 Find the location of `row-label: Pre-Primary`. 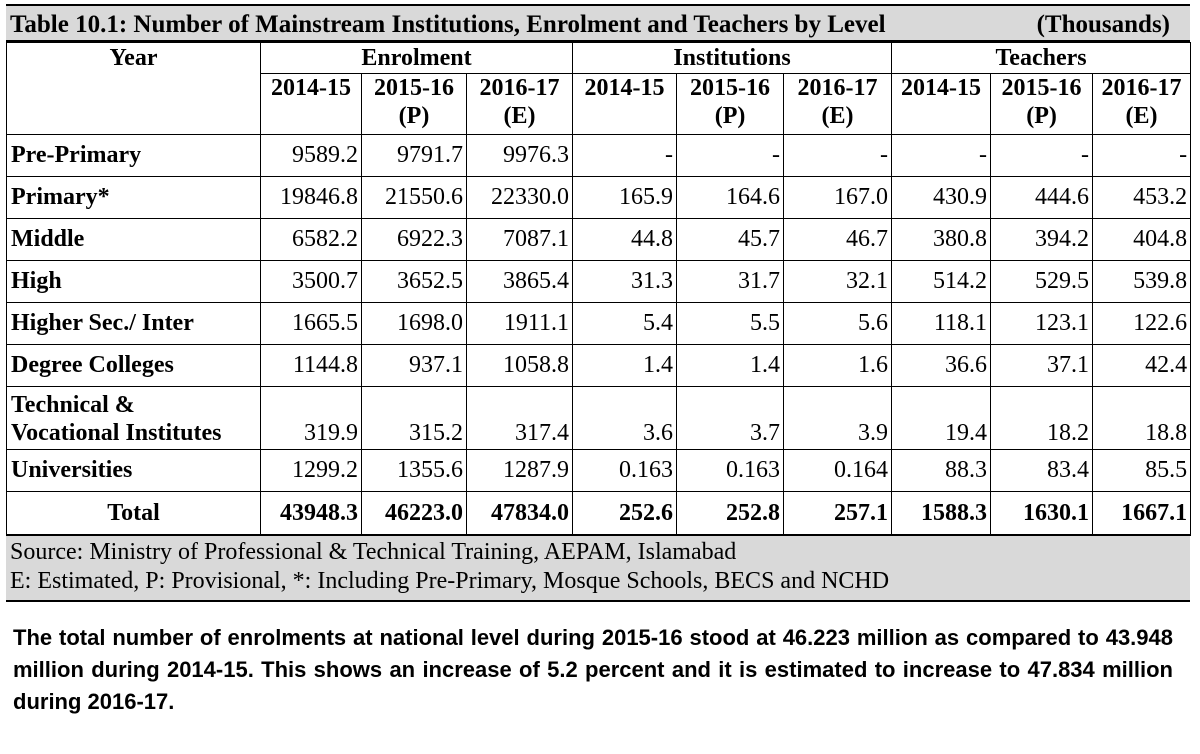

row-label: Pre-Primary is located at coordinates (133, 155).